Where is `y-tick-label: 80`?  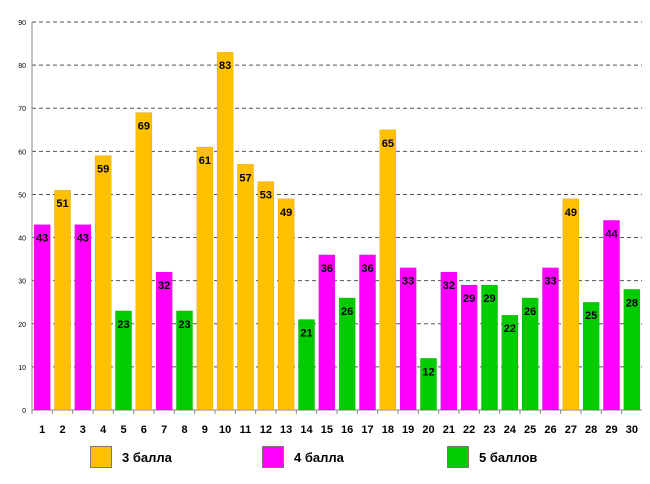 y-tick-label: 80 is located at coordinates (22, 66).